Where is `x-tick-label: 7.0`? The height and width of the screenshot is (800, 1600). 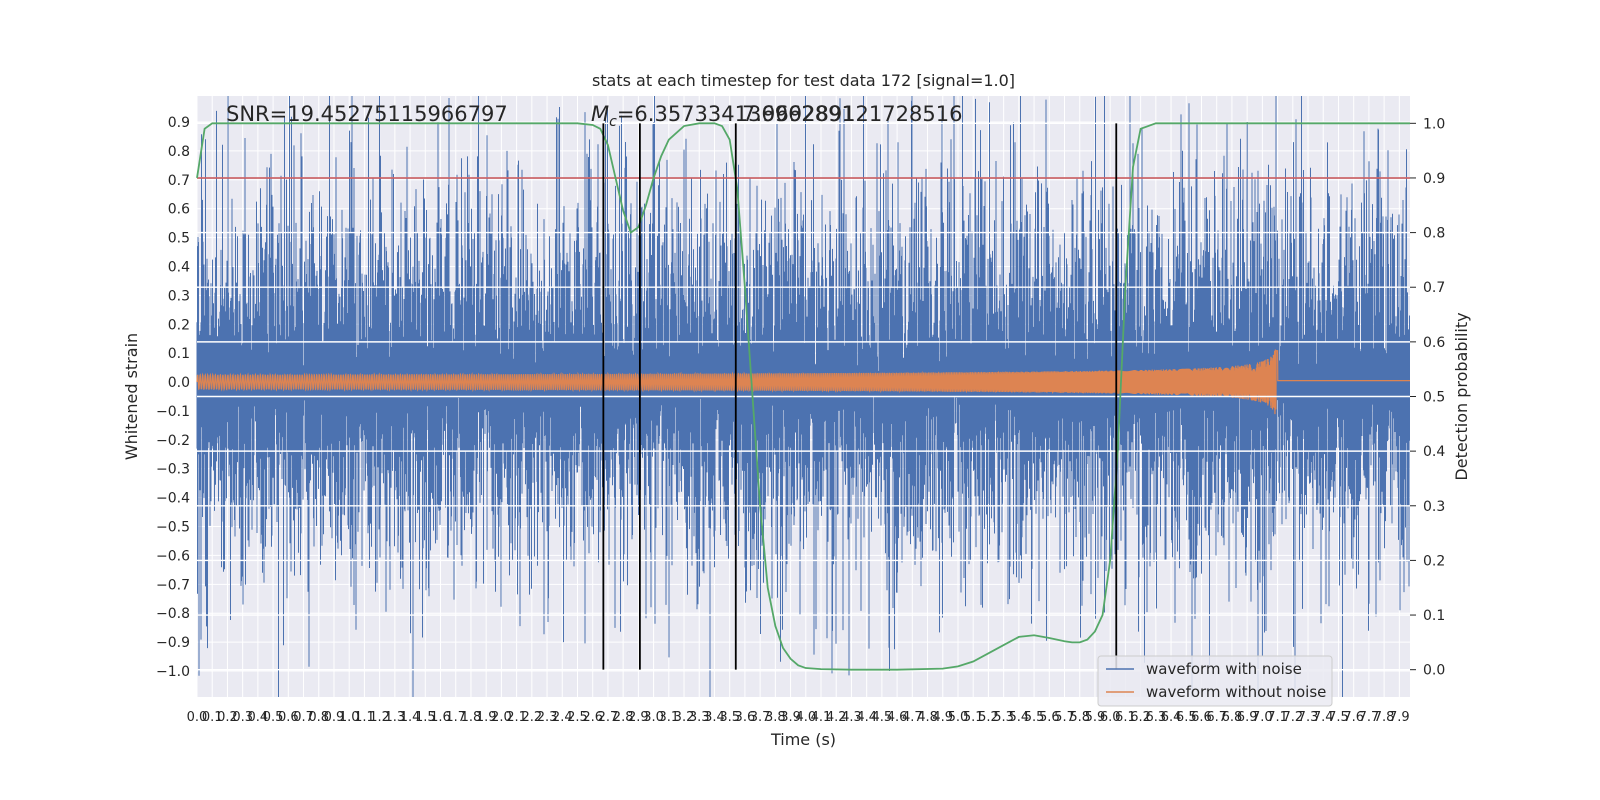 x-tick-label: 7.0 is located at coordinates (1262, 717).